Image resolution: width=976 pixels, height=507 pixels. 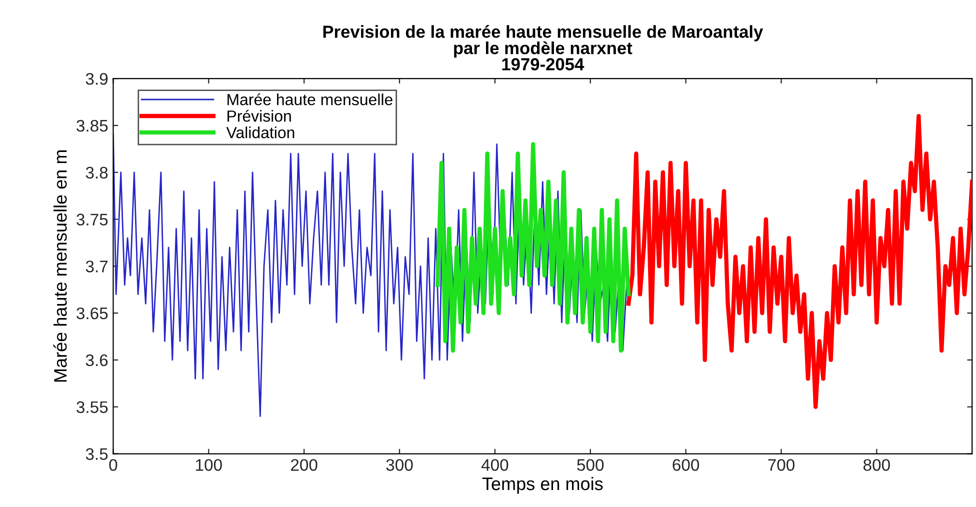 I want to click on x-tick-label: 100, so click(x=209, y=465).